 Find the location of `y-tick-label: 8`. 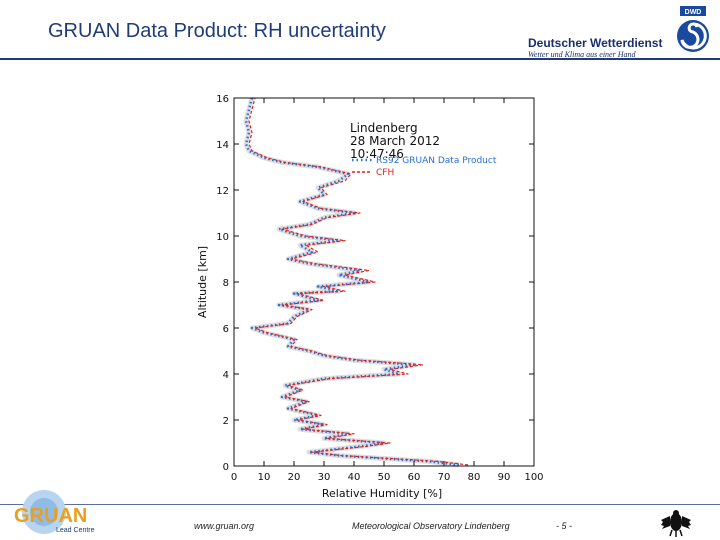

y-tick-label: 8 is located at coordinates (226, 283).